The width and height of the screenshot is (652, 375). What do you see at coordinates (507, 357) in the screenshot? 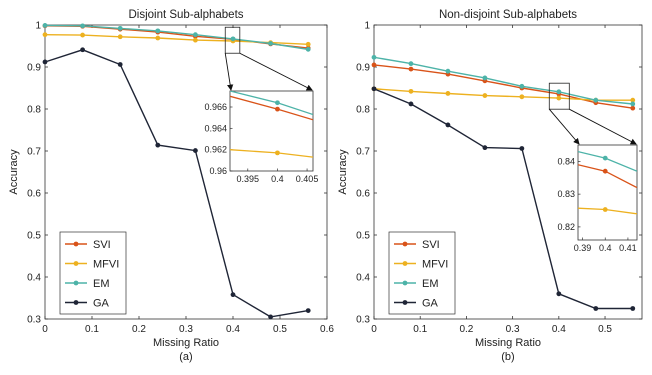
I see `subfigure-caption: (b)` at bounding box center [507, 357].